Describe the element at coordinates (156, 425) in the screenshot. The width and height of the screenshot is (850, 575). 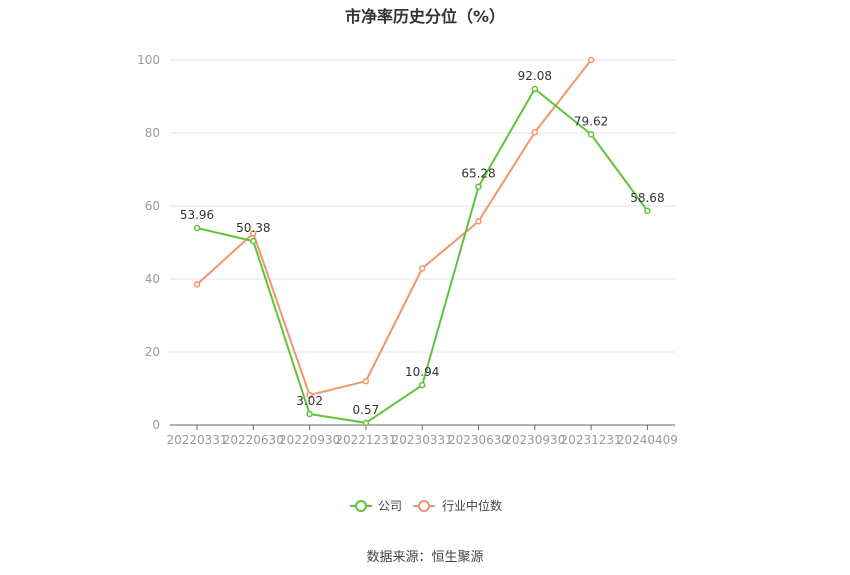
I see `y-tick-label: 0` at that location.